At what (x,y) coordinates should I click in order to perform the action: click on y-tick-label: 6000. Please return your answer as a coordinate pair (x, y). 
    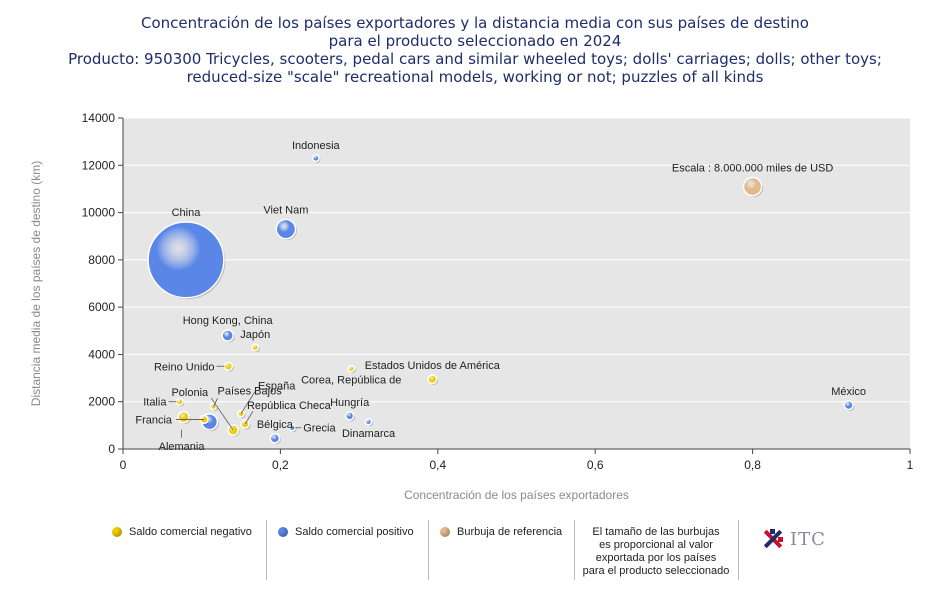
    Looking at the image, I should click on (101, 307).